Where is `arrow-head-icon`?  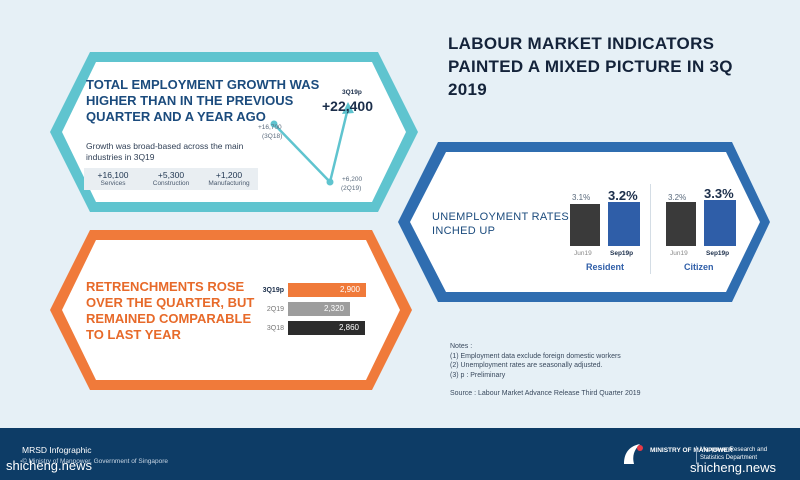
arrow-head-icon is located at coordinates (348, 108).